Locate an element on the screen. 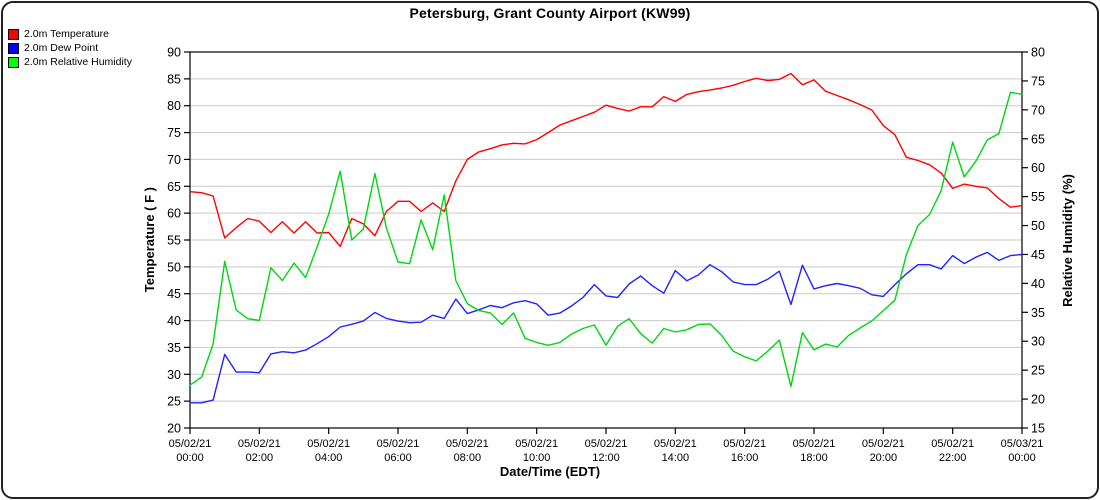  y-right-tick-label: 25 is located at coordinates (1038, 371).